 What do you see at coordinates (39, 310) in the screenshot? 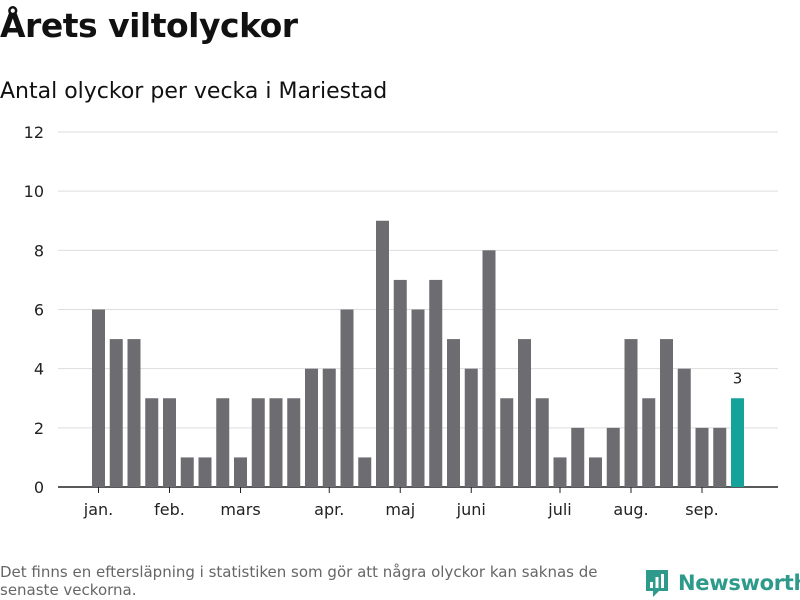
I see `y-tick-label: 6` at bounding box center [39, 310].